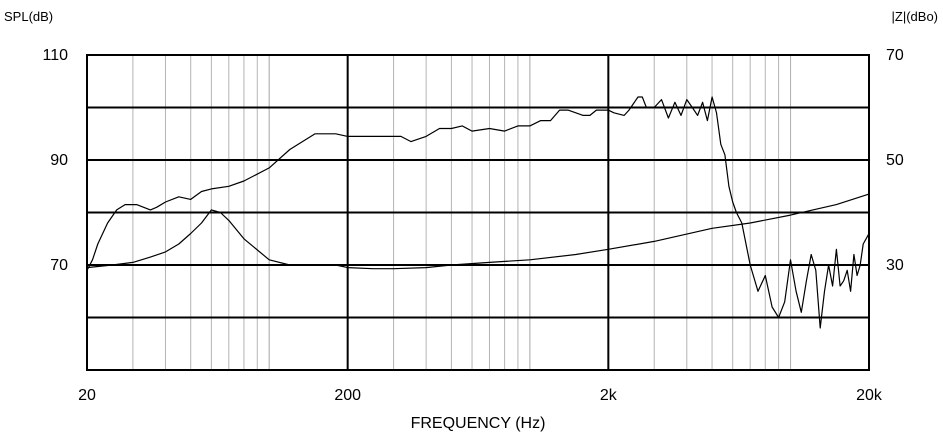 This screenshot has height=435, width=943. Describe the element at coordinates (347, 395) in the screenshot. I see `x-tick-label: 200` at that location.